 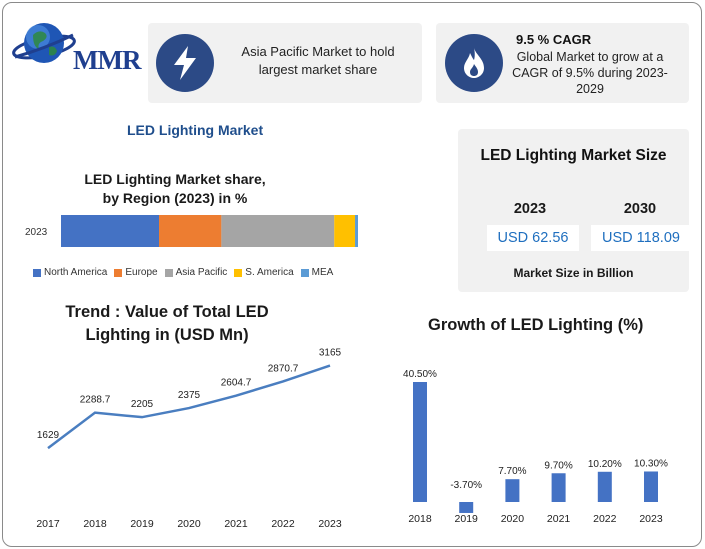 I want to click on legend-item: MEA, so click(x=317, y=272).